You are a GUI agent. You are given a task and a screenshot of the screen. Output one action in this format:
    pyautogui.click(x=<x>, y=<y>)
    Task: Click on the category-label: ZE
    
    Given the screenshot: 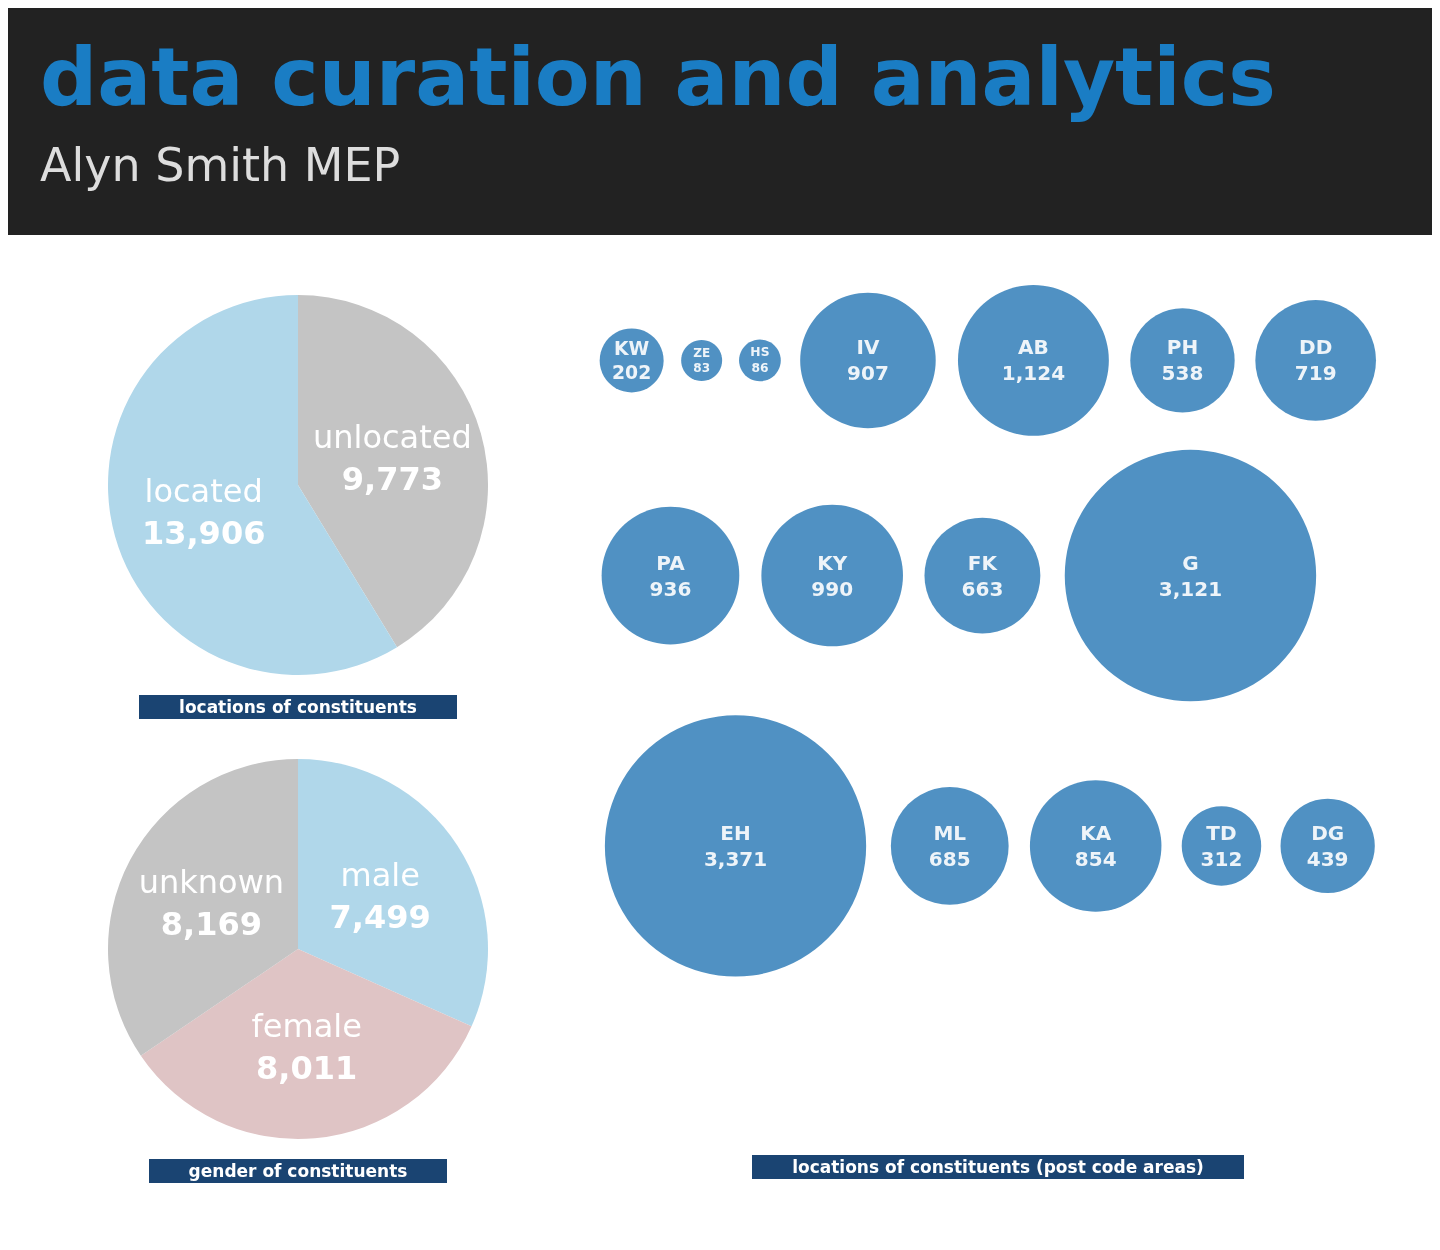 What is the action you would take?
    pyautogui.click(x=702, y=352)
    